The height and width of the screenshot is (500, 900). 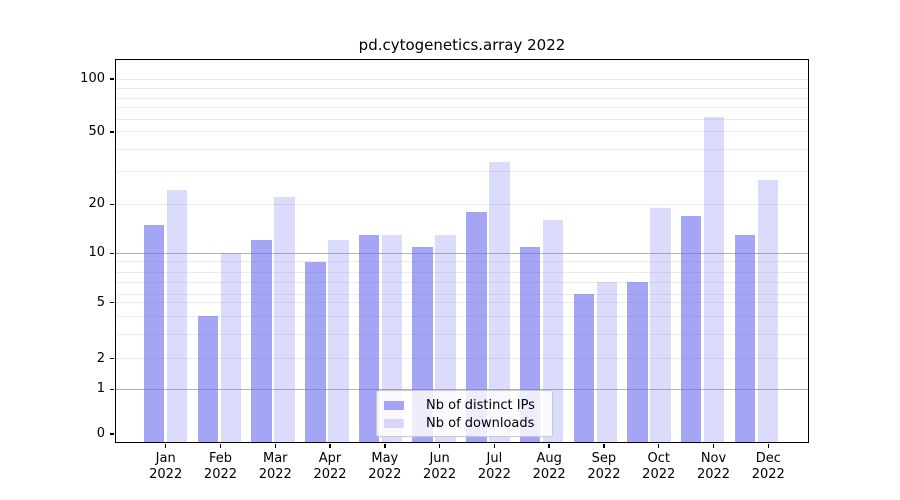 What do you see at coordinates (476, 327) in the screenshot?
I see `bar-jul-distinct-ips` at bounding box center [476, 327].